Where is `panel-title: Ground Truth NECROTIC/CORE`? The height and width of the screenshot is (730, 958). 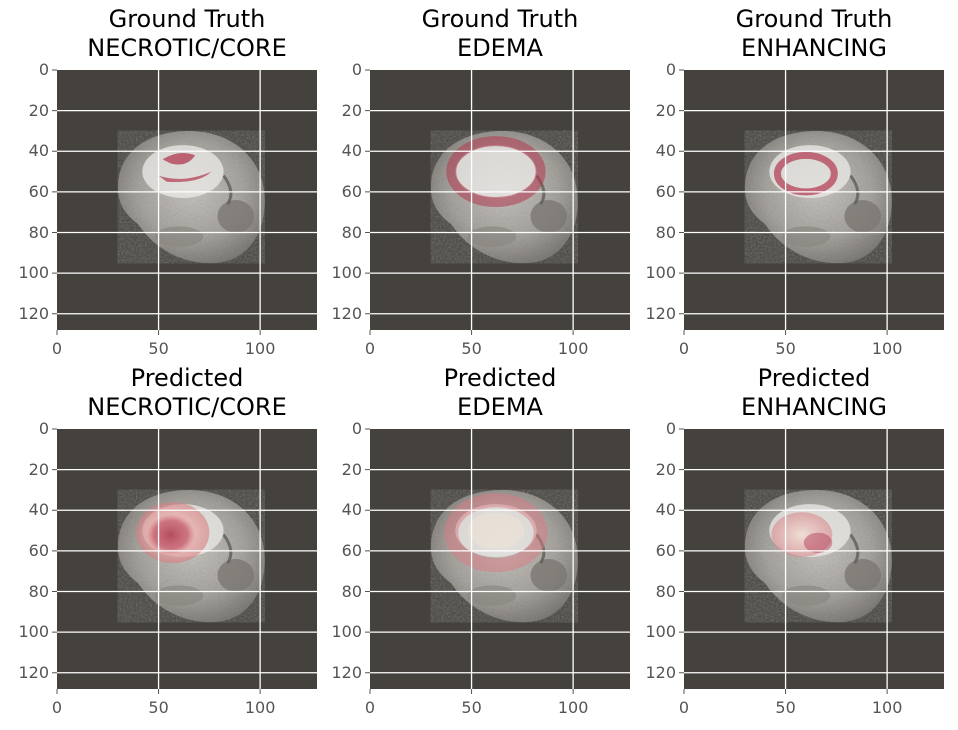
panel-title: Ground Truth NECROTIC/CORE is located at coordinates (187, 34).